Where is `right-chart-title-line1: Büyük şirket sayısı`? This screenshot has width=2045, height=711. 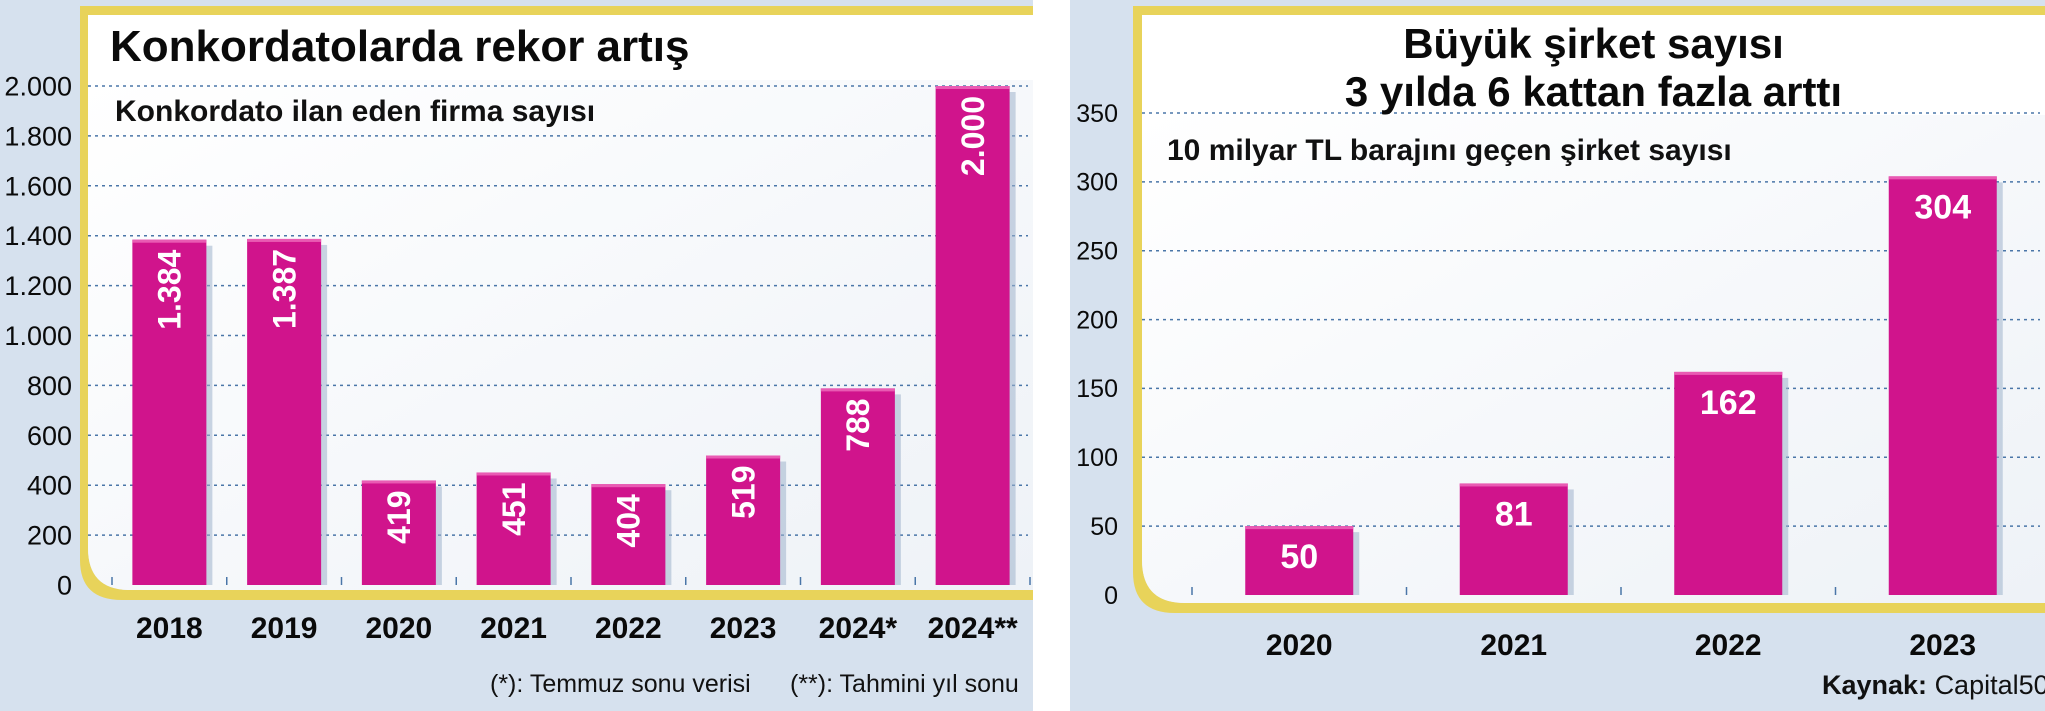
right-chart-title-line1: Büyük şirket sayısı is located at coordinates (1593, 43).